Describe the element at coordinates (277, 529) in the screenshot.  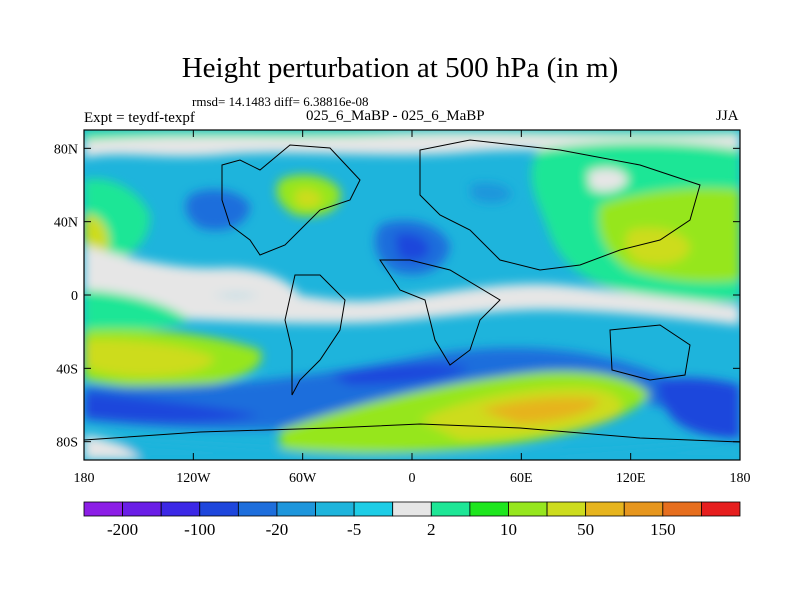
I see `colorbar-label: -20` at that location.